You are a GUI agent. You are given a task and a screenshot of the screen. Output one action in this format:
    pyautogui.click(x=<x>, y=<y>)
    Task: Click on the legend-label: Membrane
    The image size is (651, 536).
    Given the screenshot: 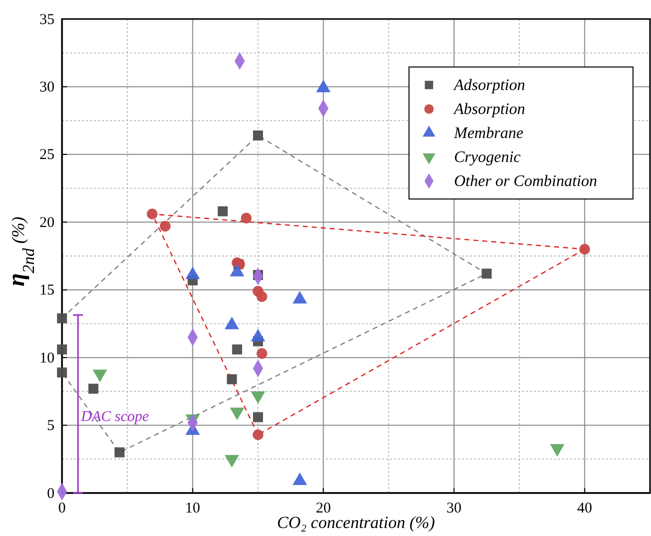 What is the action you would take?
    pyautogui.click(x=488, y=133)
    